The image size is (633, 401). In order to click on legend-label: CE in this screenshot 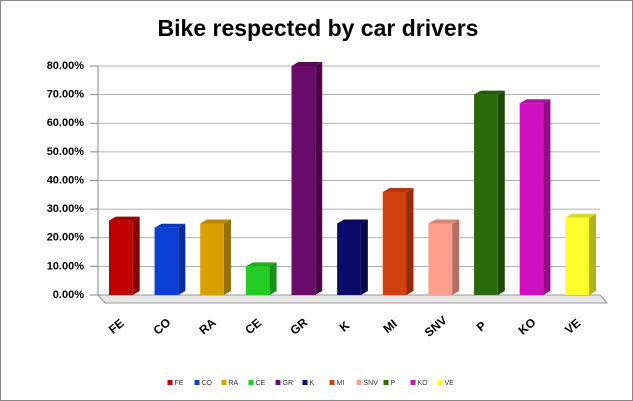, I will do `click(261, 383)`.